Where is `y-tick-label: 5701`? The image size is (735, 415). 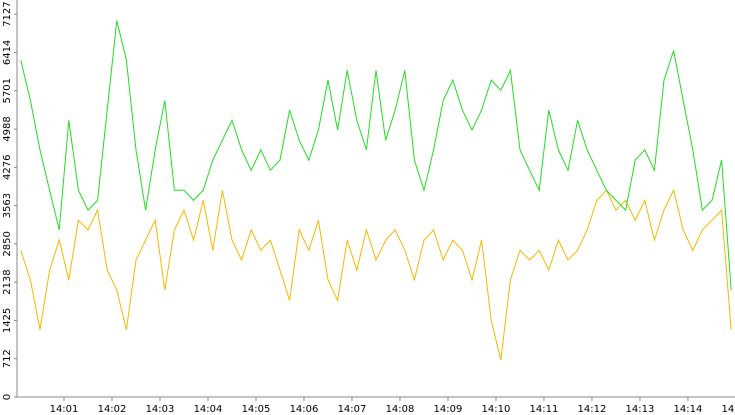 y-tick-label: 5701 is located at coordinates (7, 90).